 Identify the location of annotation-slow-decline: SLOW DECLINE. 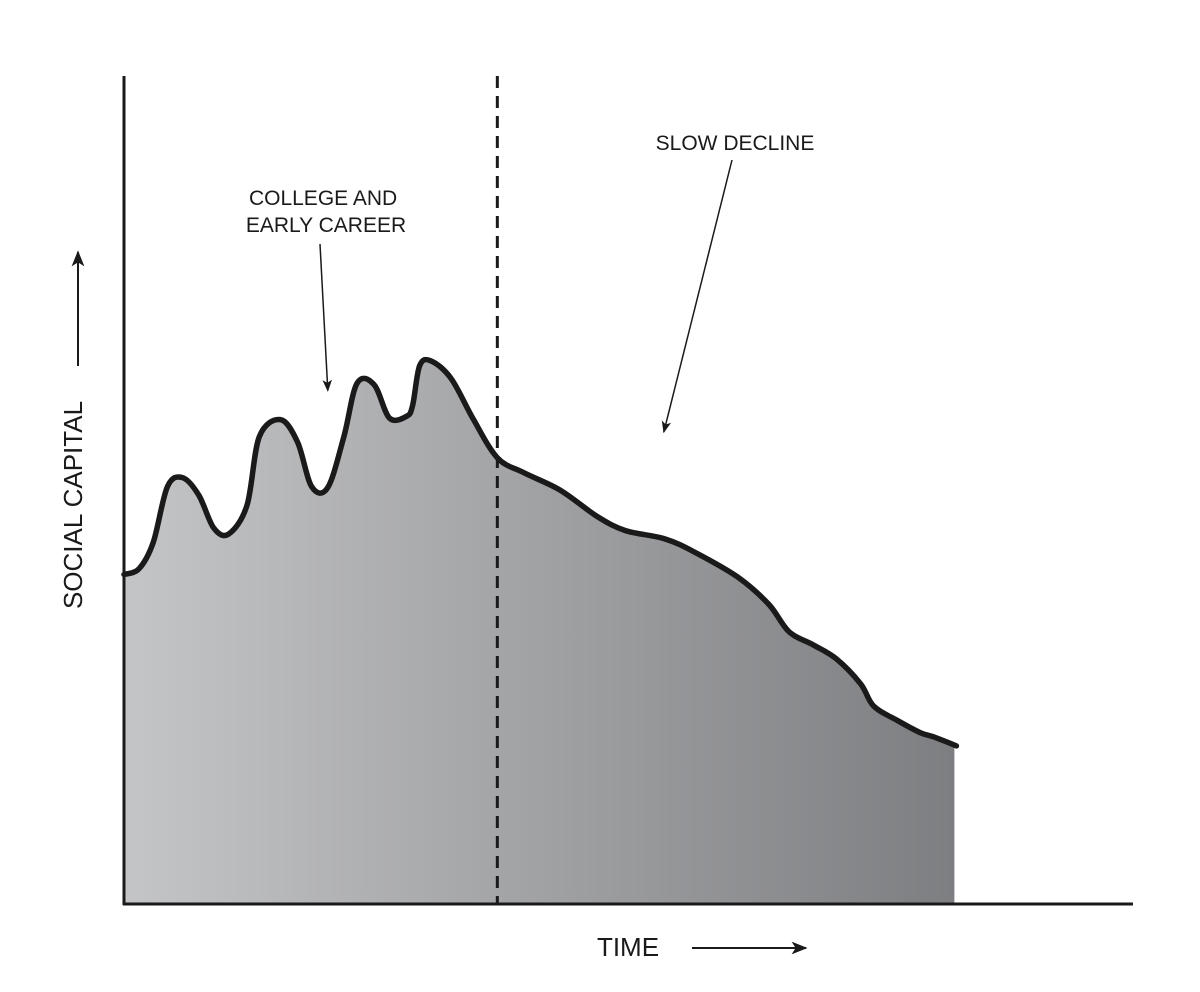
(735, 283).